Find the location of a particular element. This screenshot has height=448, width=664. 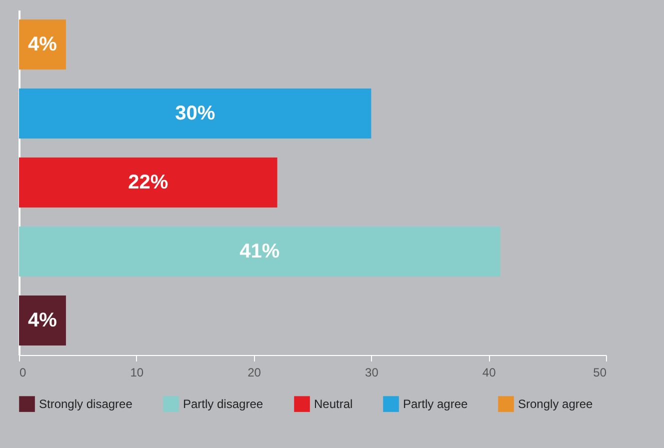

data-label: 22% is located at coordinates (148, 183).